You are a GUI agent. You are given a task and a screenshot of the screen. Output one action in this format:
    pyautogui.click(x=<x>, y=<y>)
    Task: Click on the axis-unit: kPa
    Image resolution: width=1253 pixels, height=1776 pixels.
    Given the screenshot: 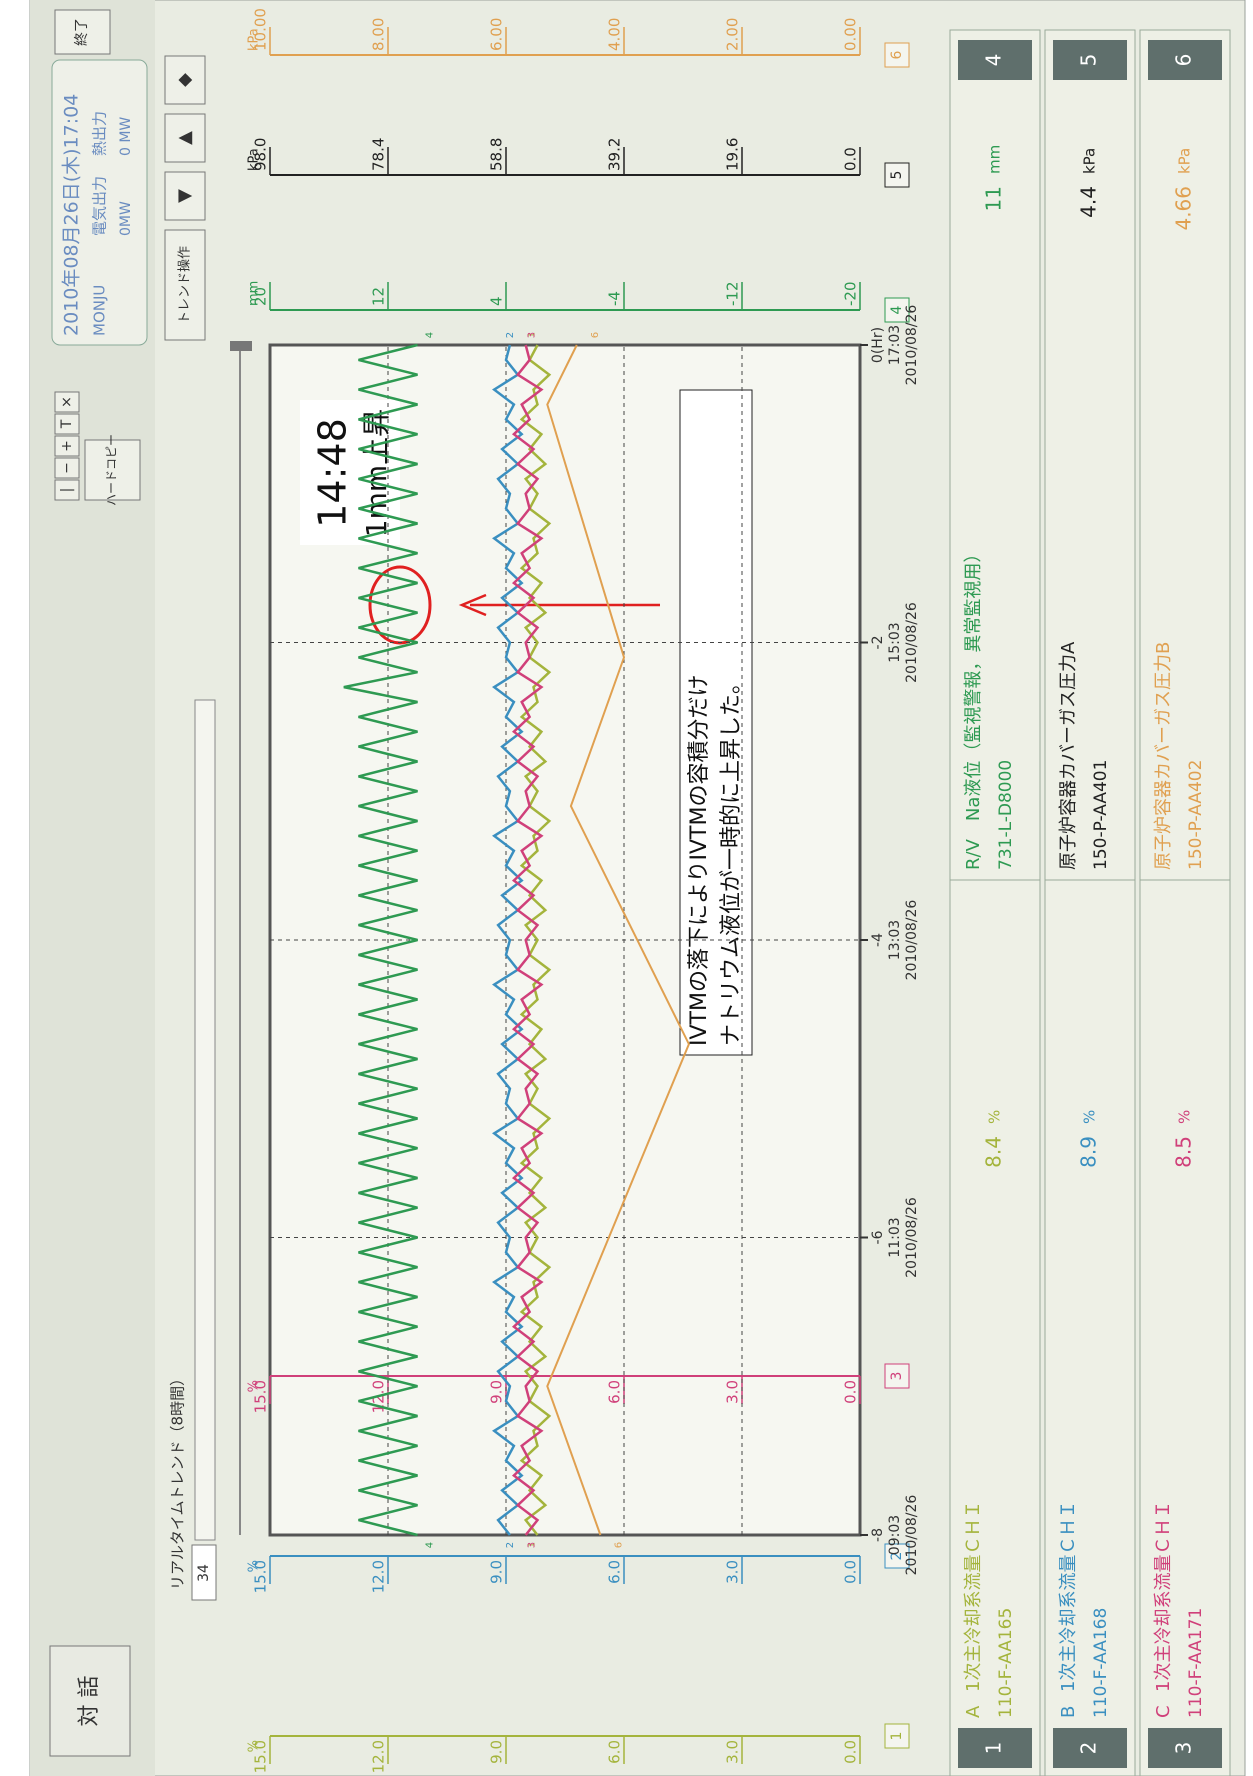 What is the action you would take?
    pyautogui.click(x=254, y=159)
    